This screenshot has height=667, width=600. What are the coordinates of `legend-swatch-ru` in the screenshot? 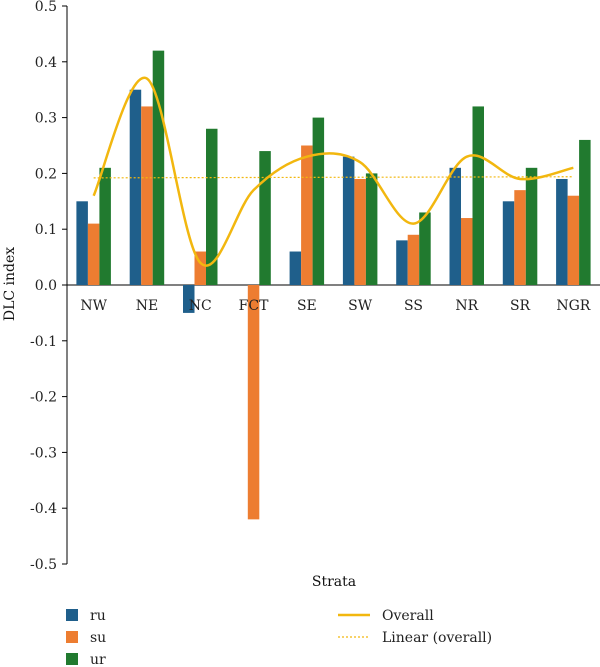 It's located at (72, 615).